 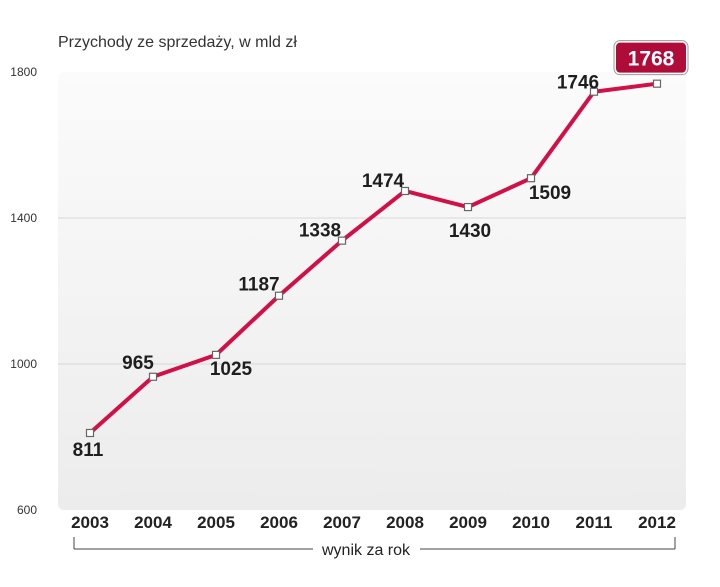 I want to click on highlight-callout: 1768, so click(x=651, y=58).